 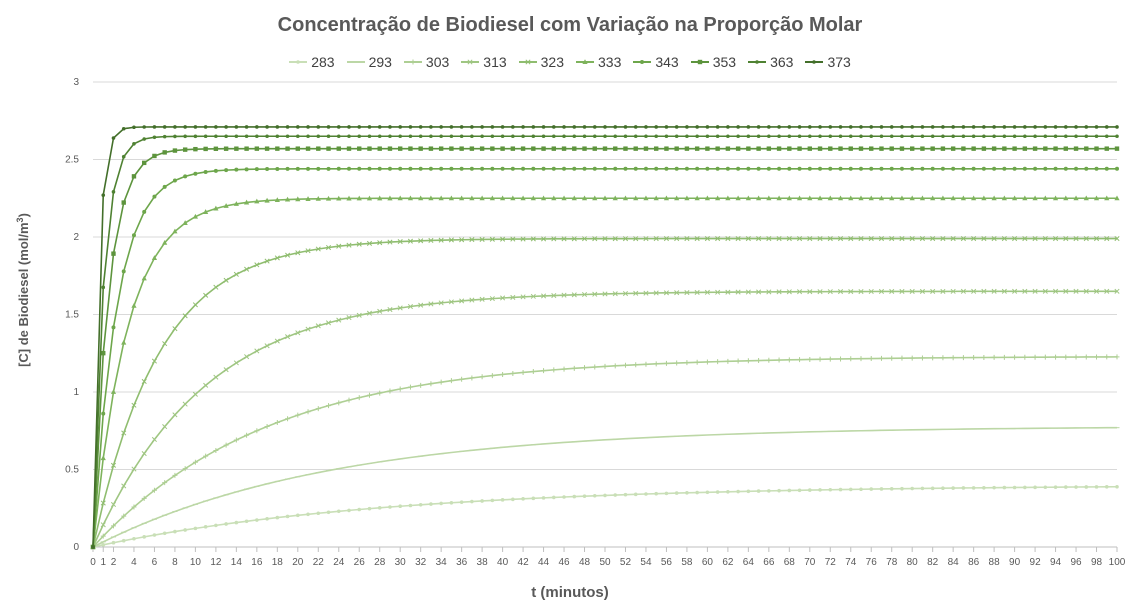 What do you see at coordinates (1015, 562) in the screenshot?
I see `x-tick-label: 90` at bounding box center [1015, 562].